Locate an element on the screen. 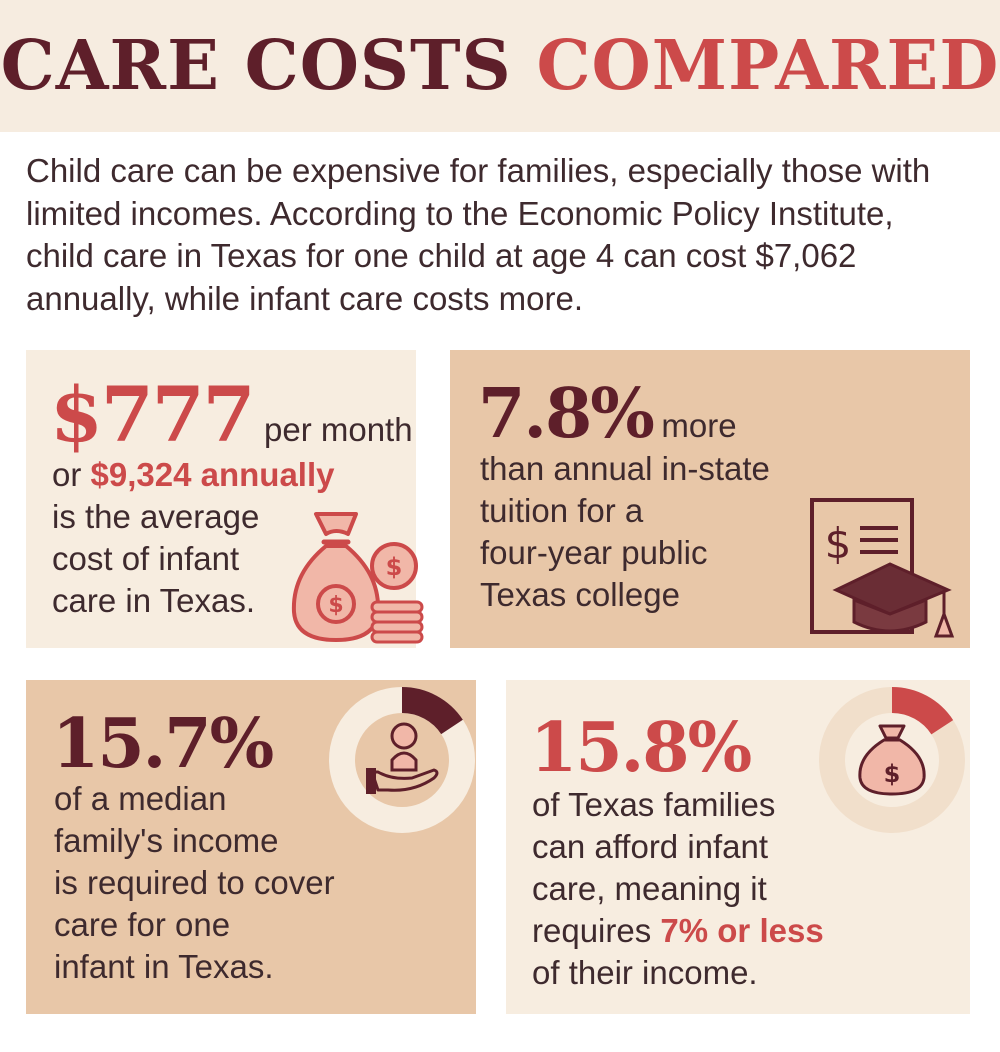 The width and height of the screenshot is (1000, 1052). description-line: four-year public is located at coordinates (594, 552).